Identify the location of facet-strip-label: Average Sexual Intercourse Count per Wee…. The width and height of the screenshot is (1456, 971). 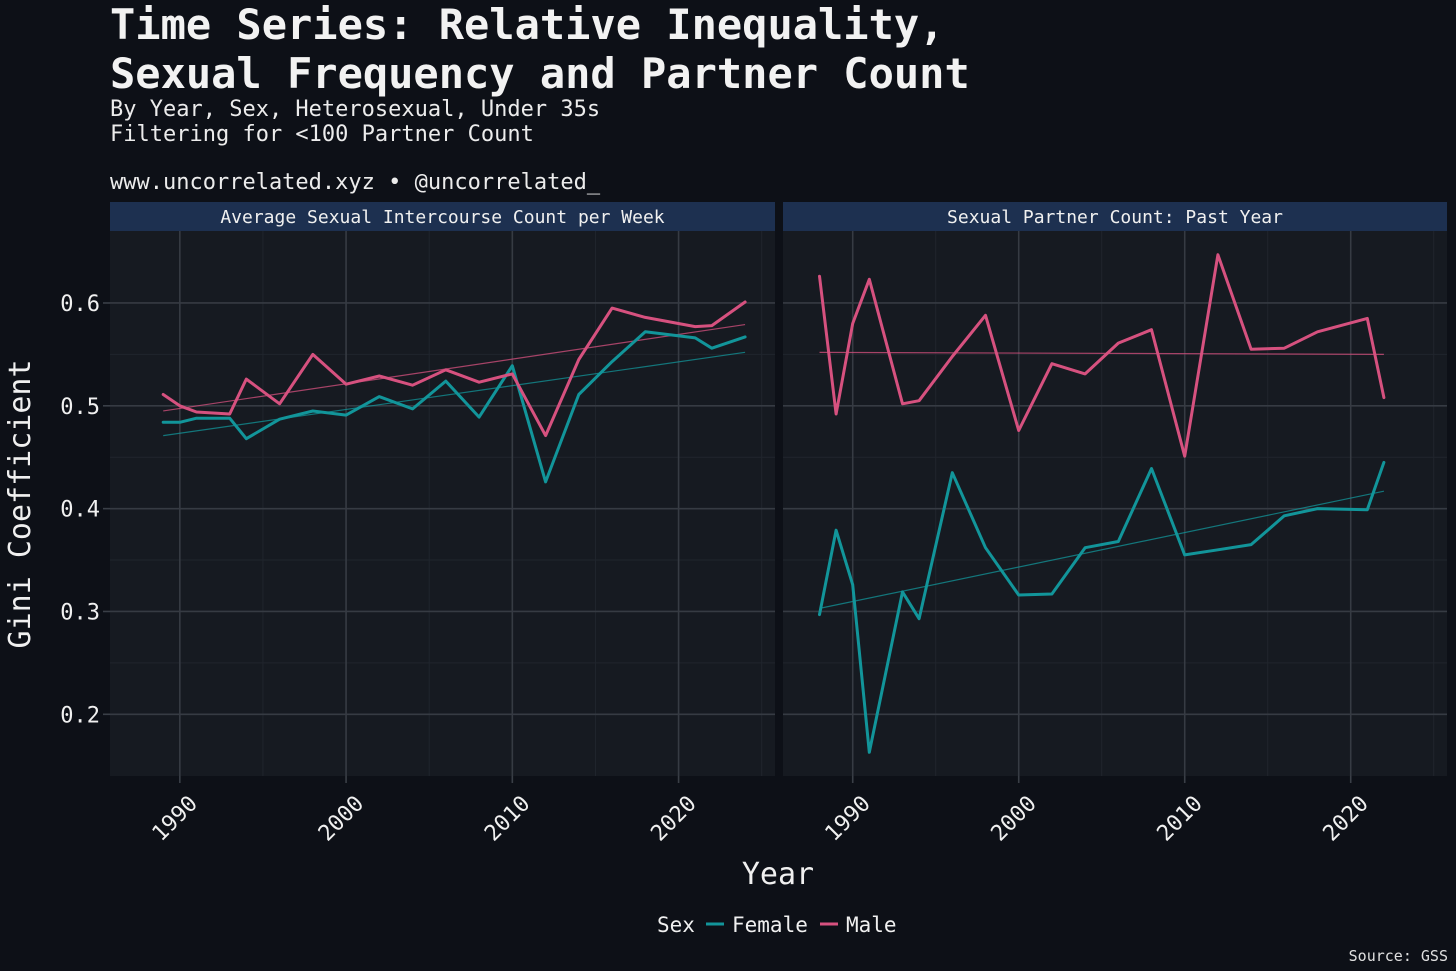
(442, 217).